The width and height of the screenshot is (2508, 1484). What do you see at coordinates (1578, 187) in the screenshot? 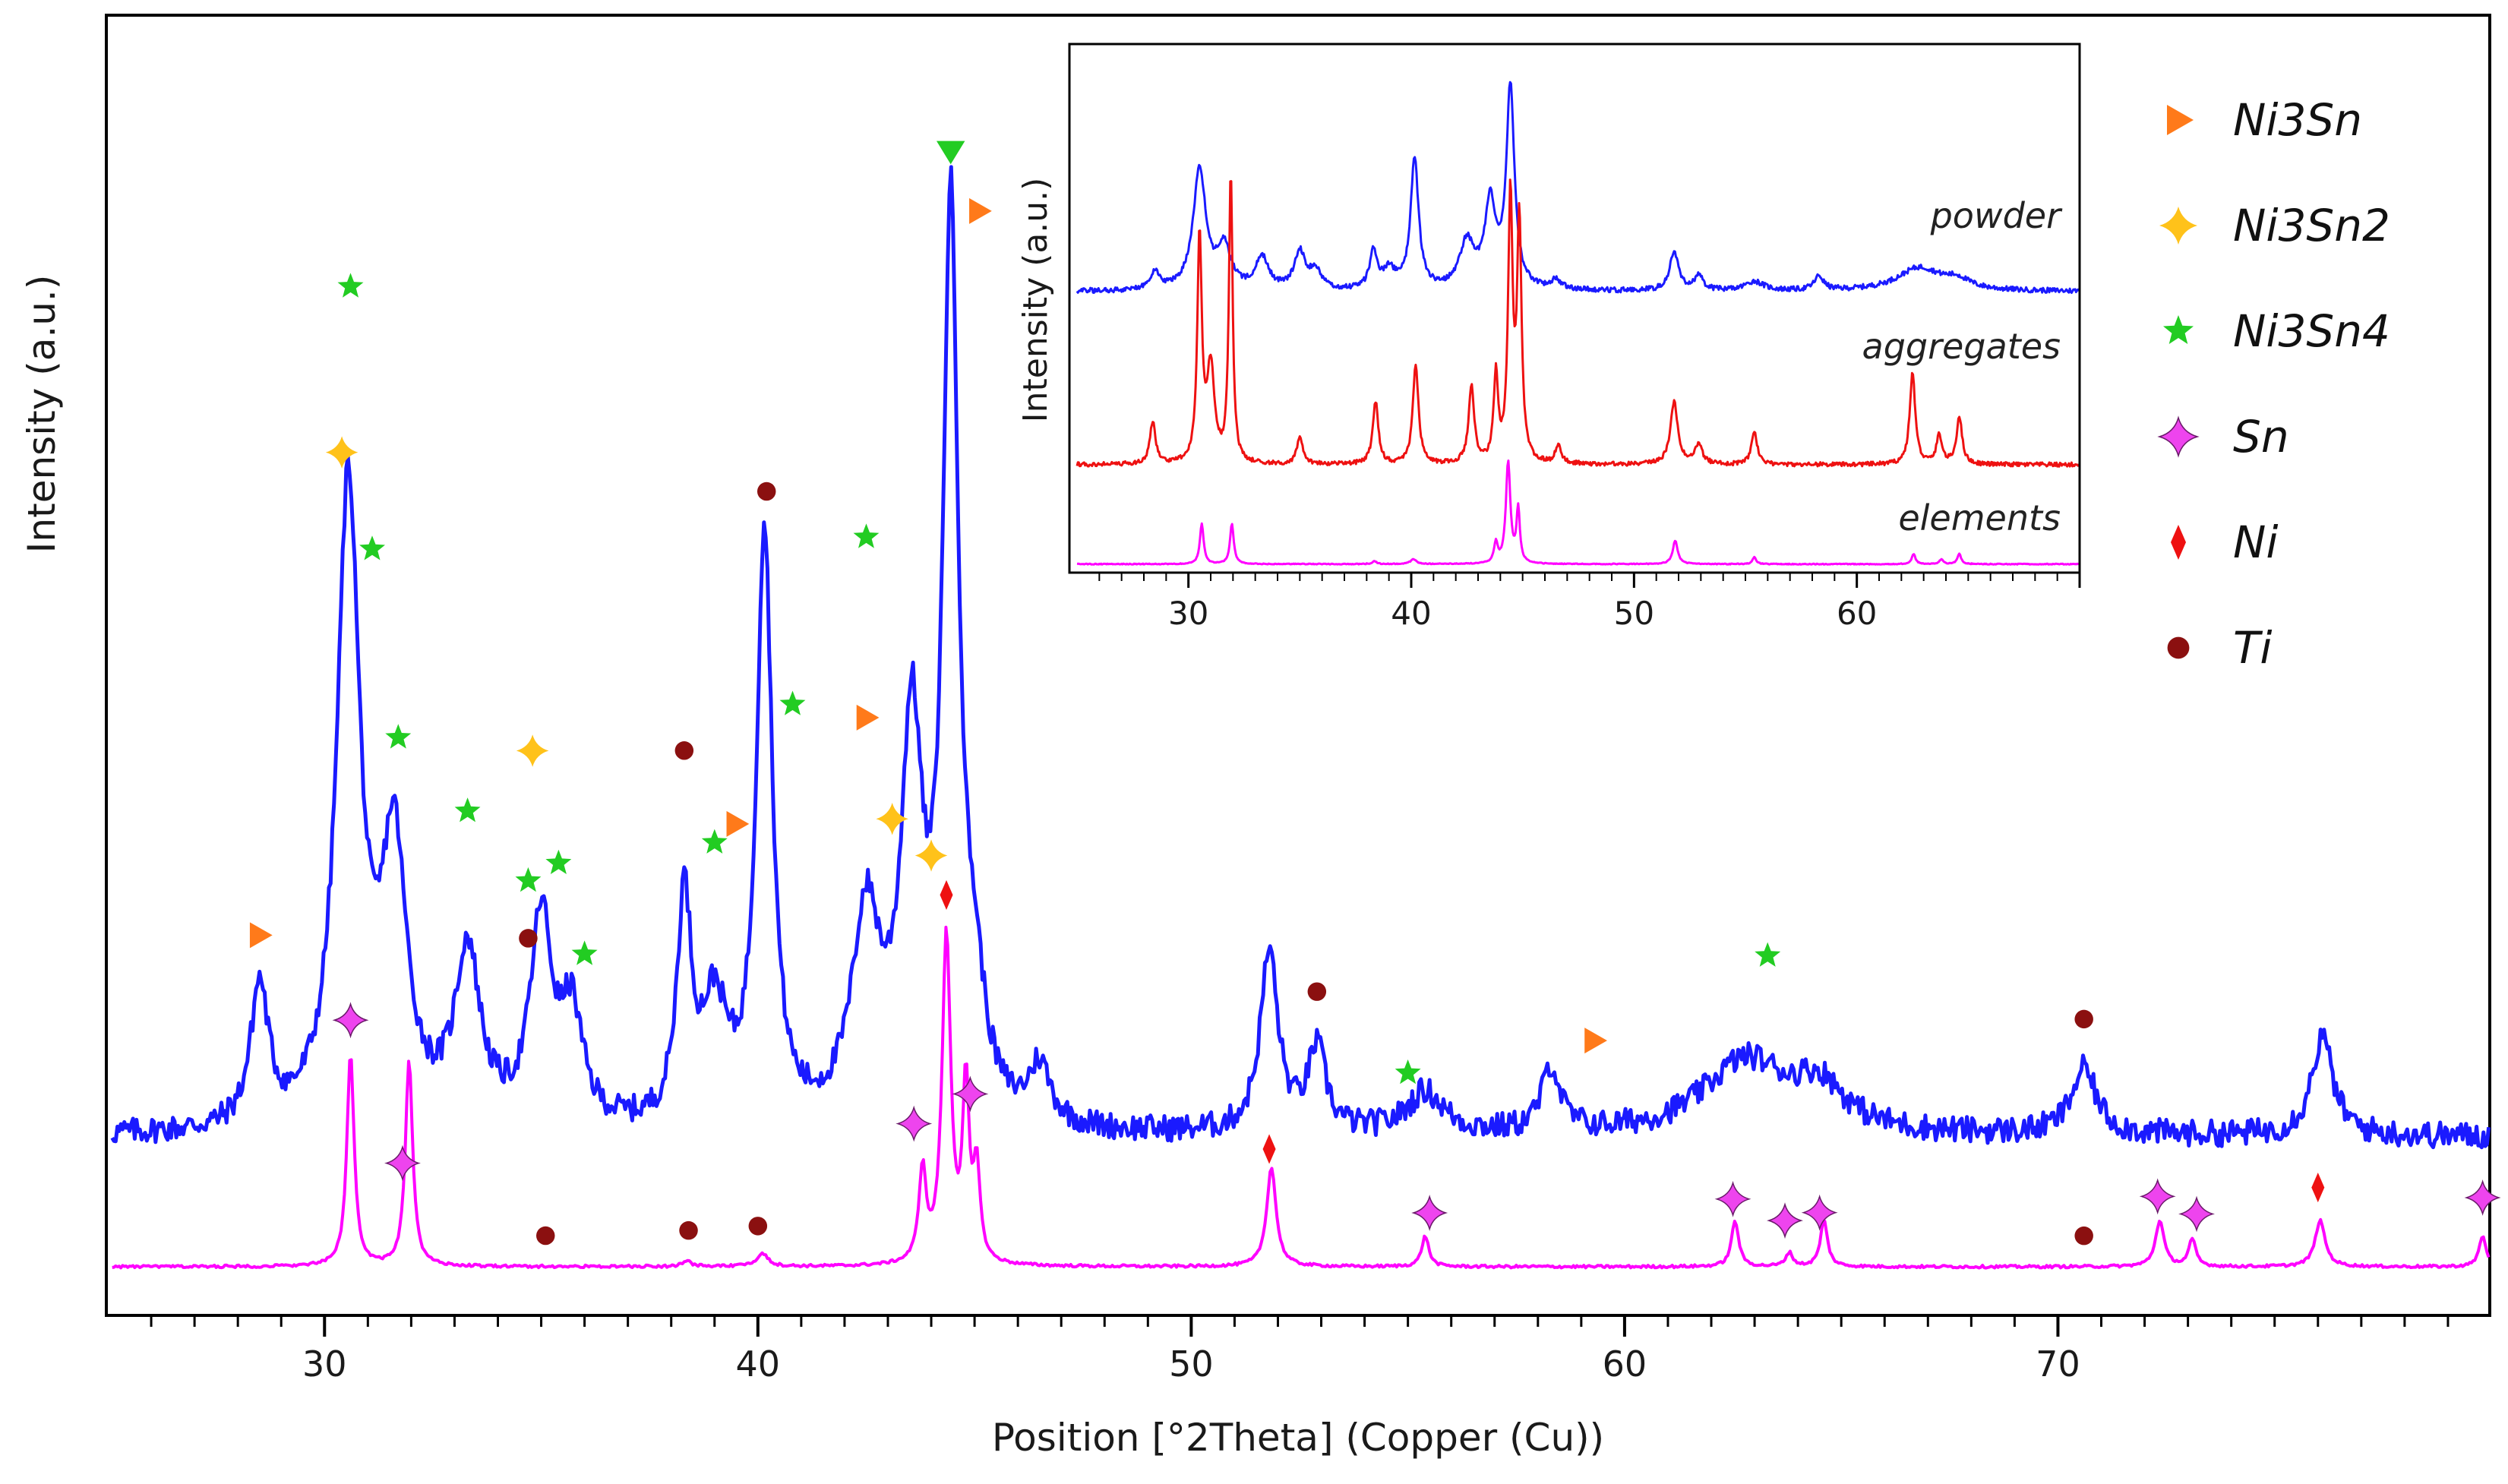
I see `inset-series-powder` at bounding box center [1578, 187].